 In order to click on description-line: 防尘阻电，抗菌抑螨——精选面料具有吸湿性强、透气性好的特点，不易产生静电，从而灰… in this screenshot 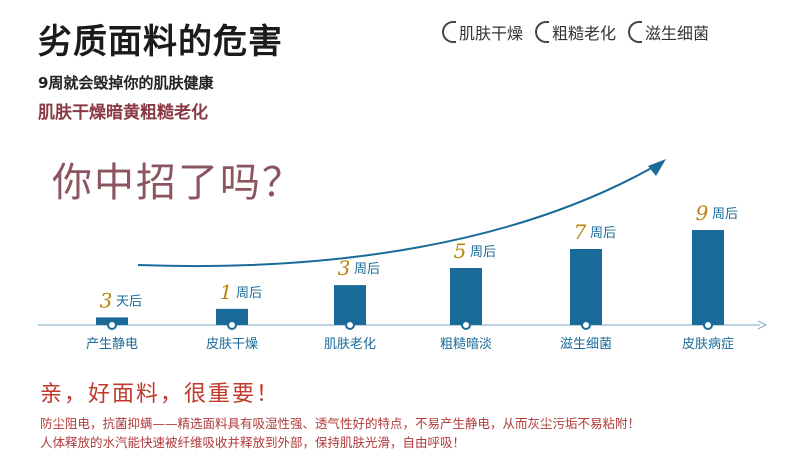, I will do `click(340, 423)`.